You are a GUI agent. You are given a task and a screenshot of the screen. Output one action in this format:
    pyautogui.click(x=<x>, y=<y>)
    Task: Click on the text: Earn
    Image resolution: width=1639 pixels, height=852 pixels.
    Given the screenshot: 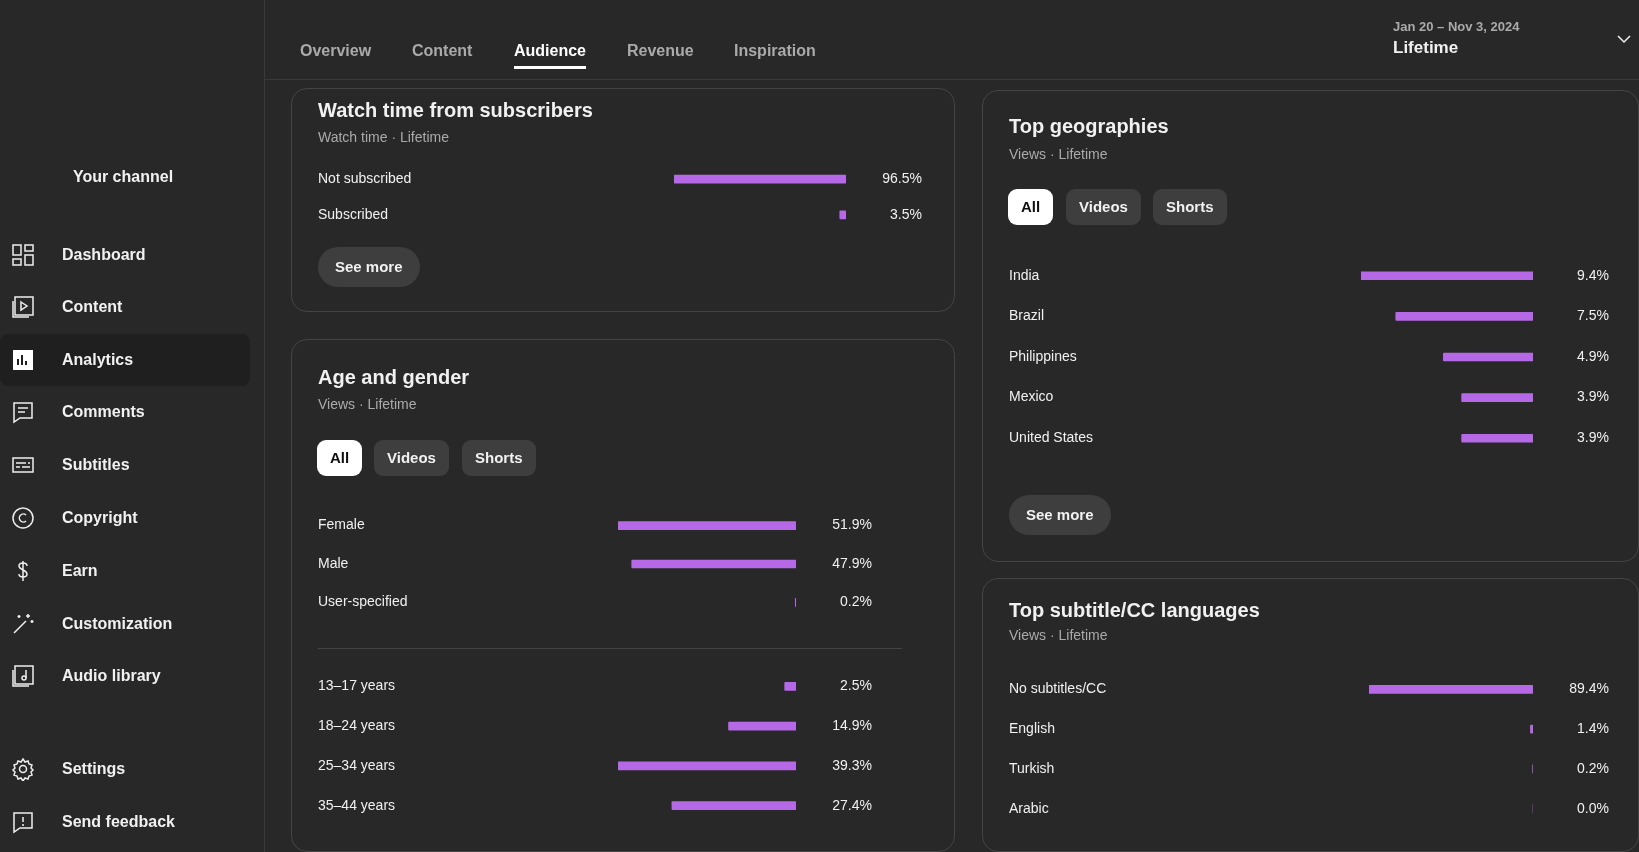 What is the action you would take?
    pyautogui.click(x=80, y=571)
    